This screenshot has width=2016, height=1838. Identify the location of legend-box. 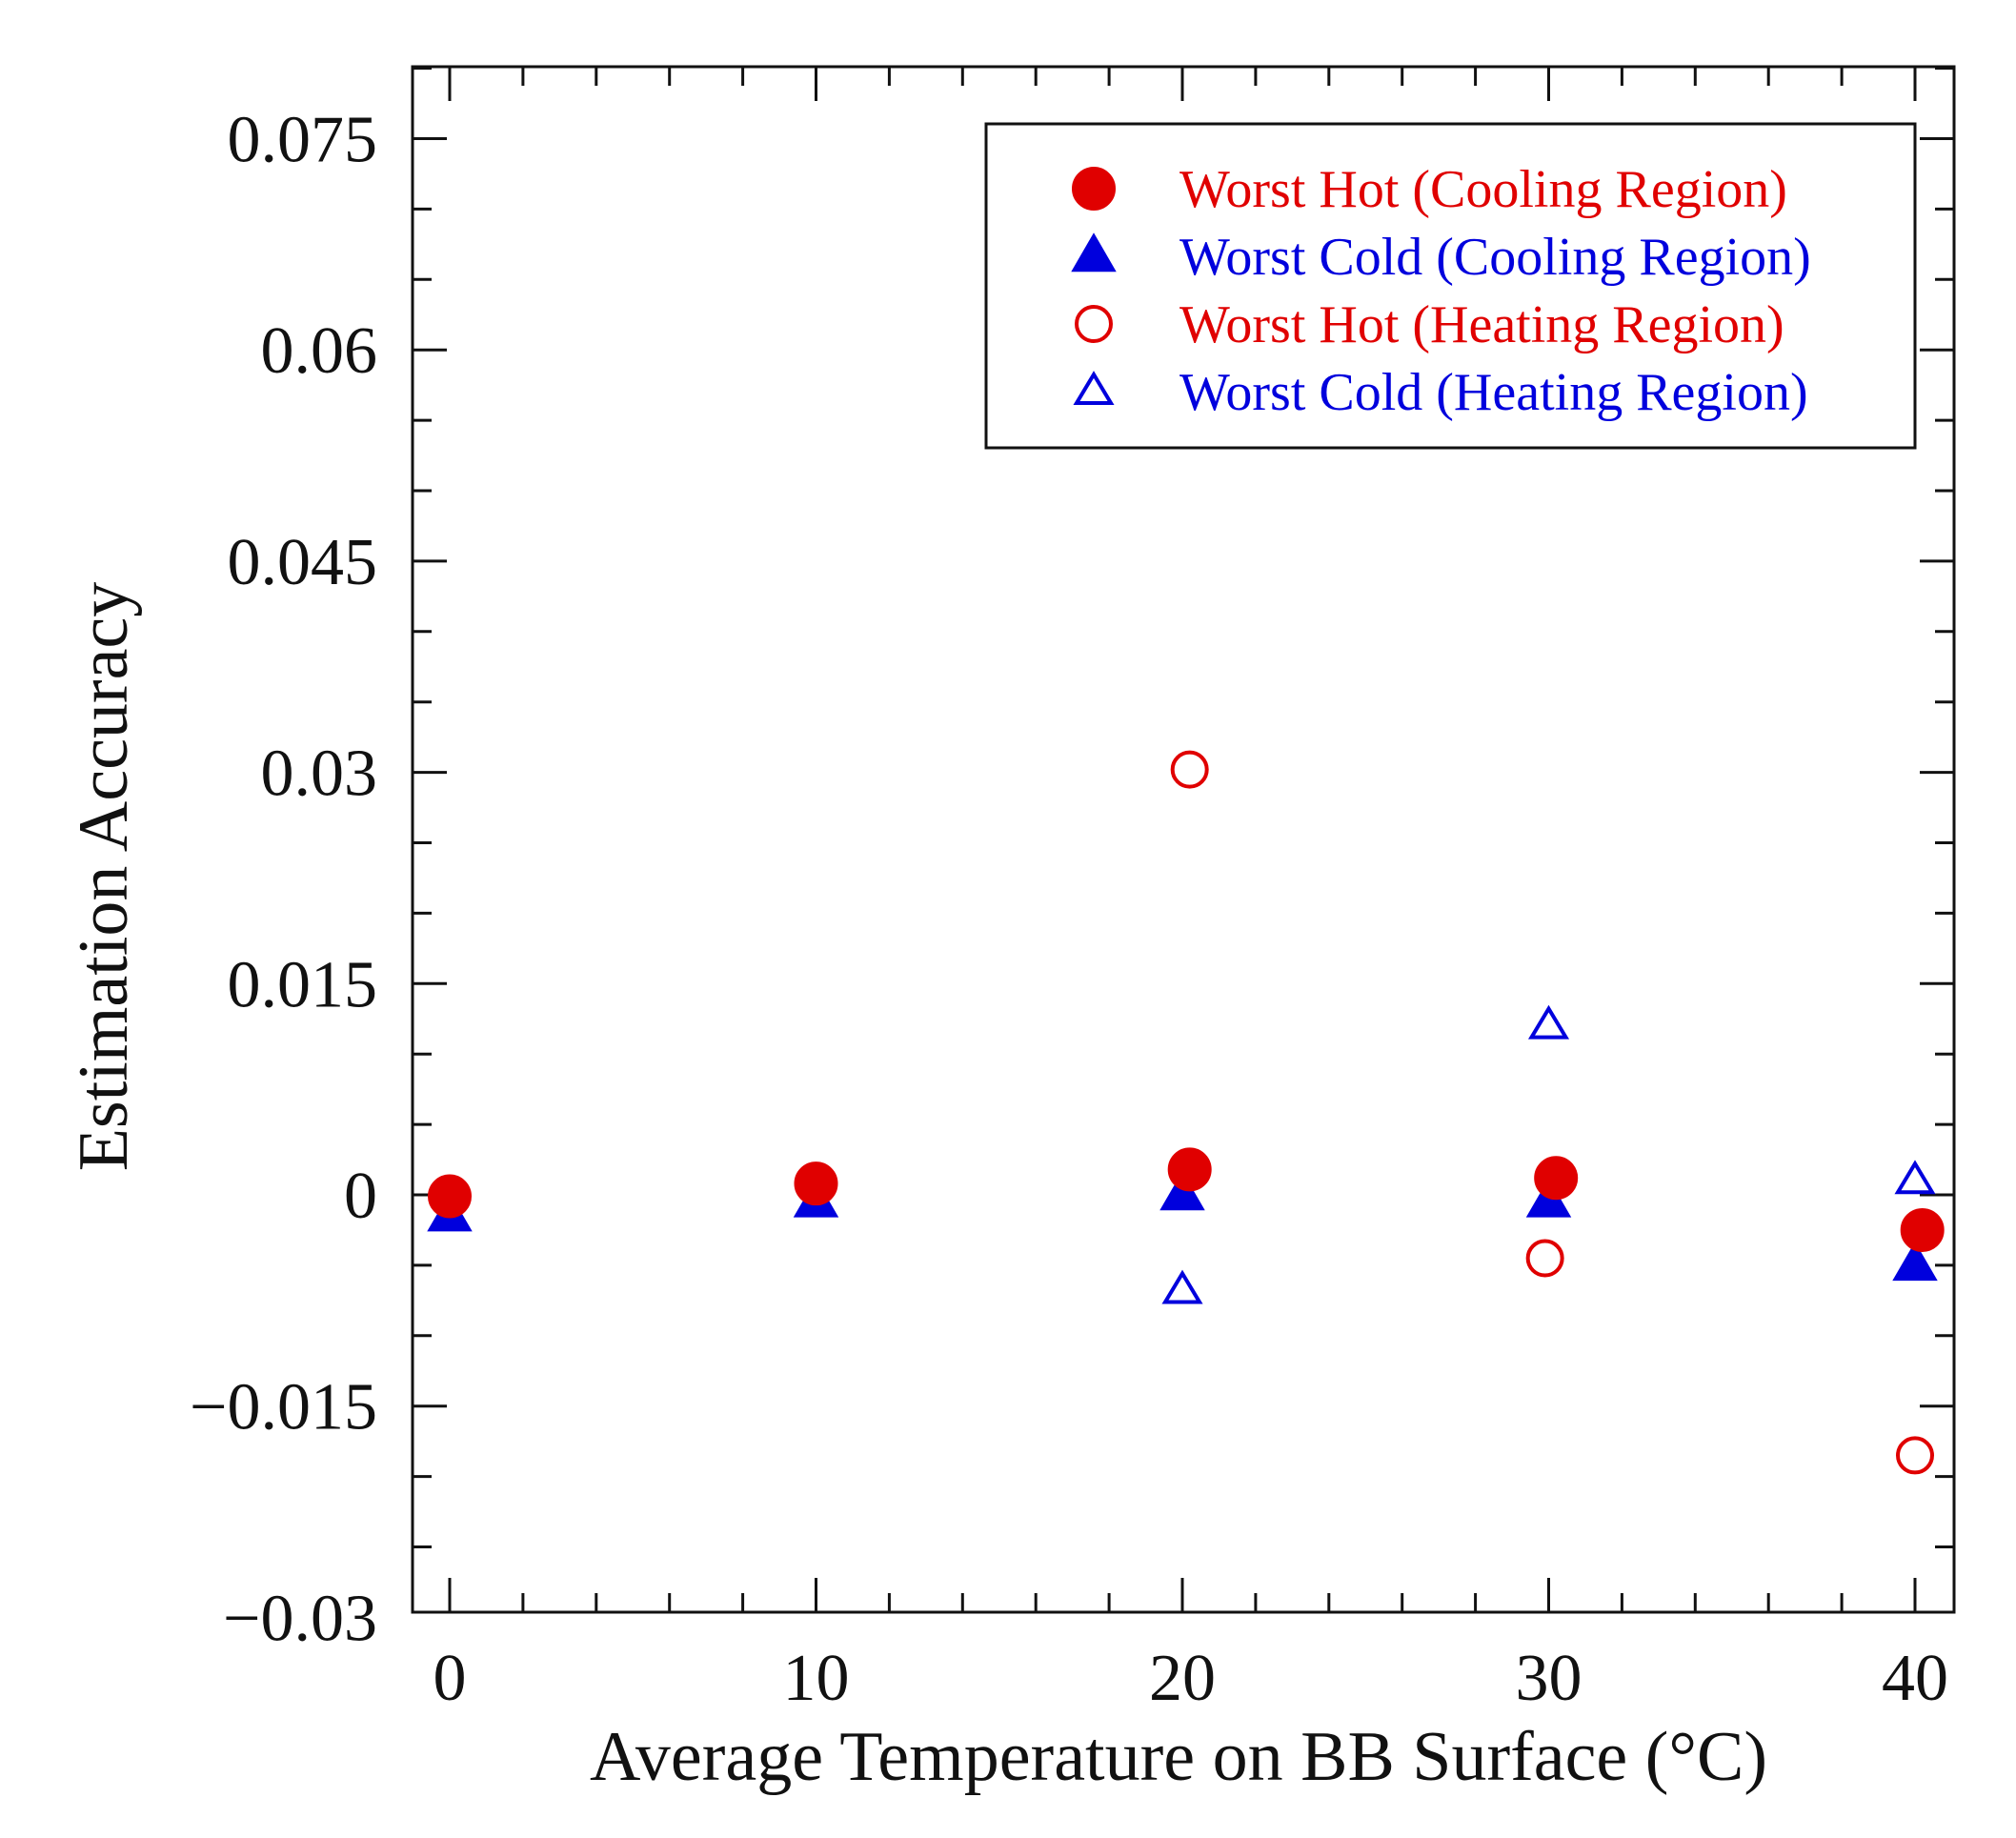
(1450, 286).